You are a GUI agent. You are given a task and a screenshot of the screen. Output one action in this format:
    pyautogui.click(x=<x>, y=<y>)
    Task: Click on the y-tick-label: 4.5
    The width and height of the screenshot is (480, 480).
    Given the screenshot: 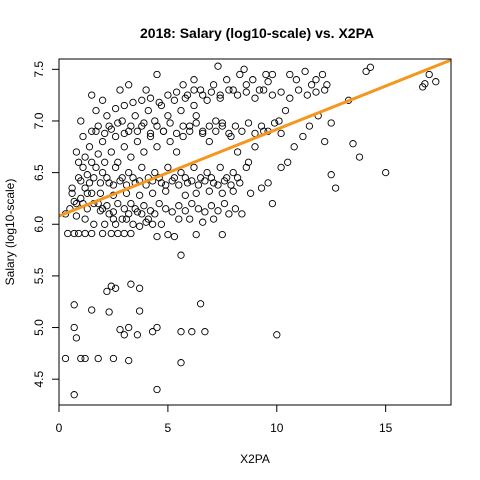 What is the action you would take?
    pyautogui.click(x=39, y=379)
    